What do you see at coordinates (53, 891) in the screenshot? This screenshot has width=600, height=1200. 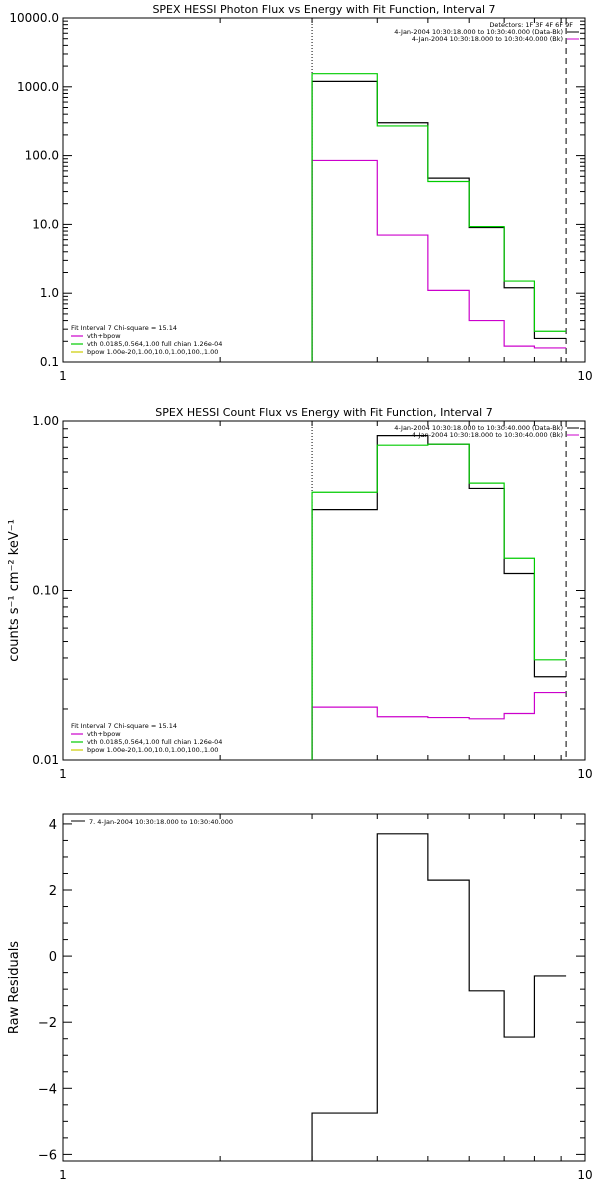 I see `y-tick-label: 2` at bounding box center [53, 891].